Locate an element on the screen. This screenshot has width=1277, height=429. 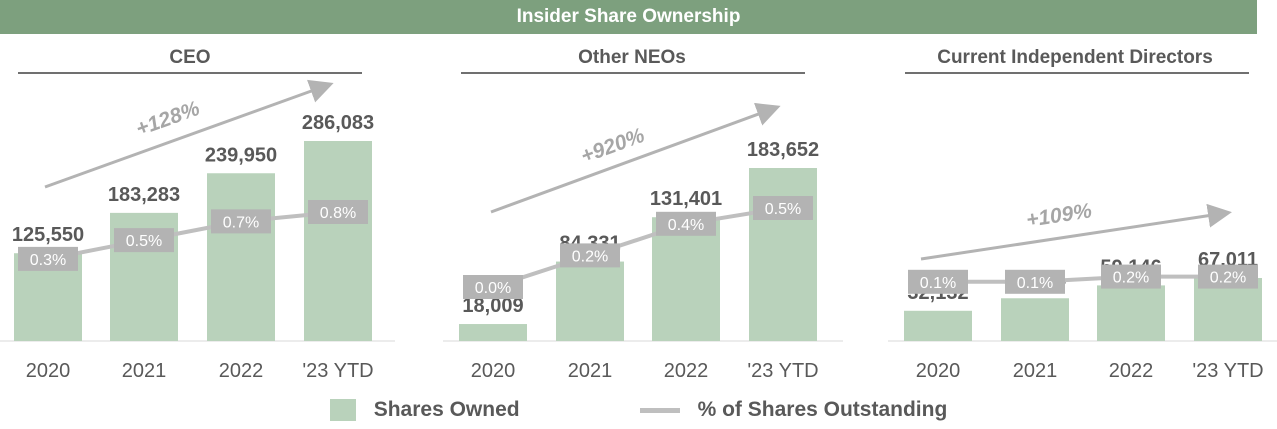
bar-value-label: 286,083 is located at coordinates (338, 123).